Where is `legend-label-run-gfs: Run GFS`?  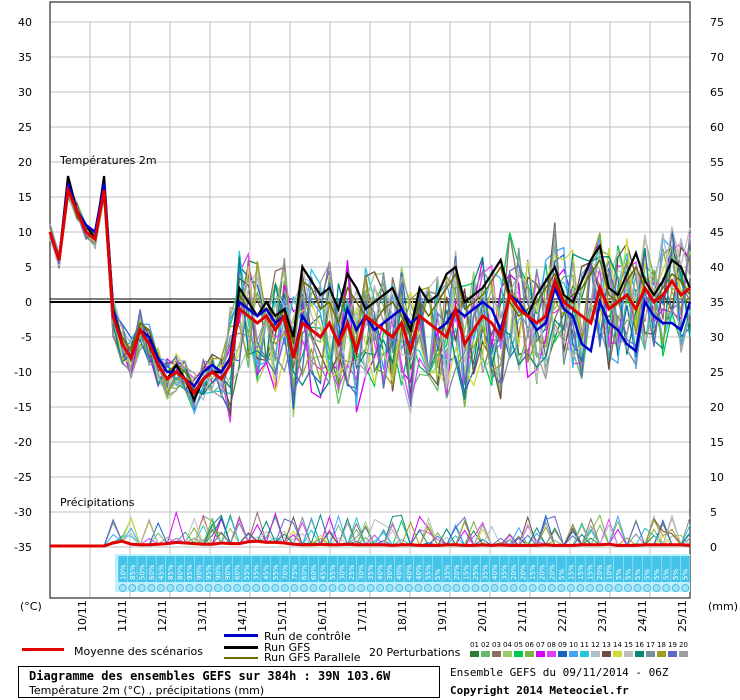
legend-label-run-gfs: Run GFS is located at coordinates (287, 647).